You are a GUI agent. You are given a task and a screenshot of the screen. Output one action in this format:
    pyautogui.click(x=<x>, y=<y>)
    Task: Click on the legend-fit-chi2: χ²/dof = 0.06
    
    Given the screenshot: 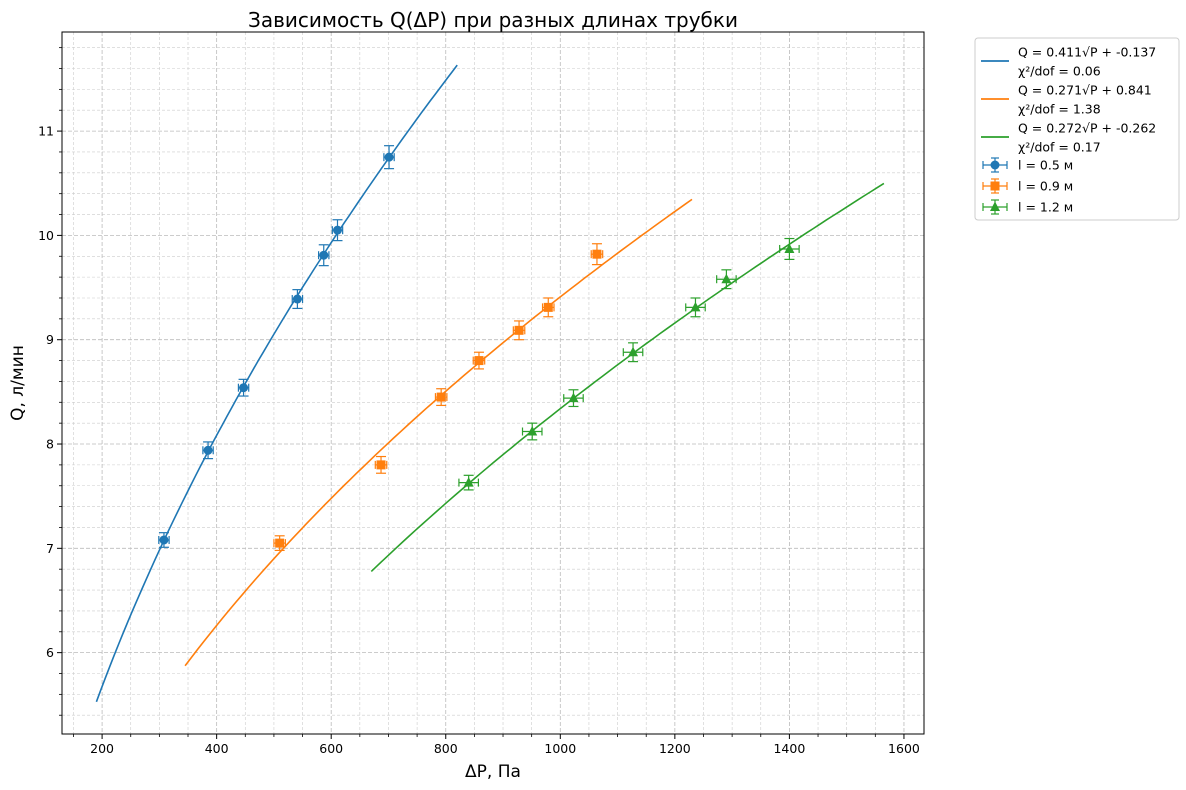 What is the action you would take?
    pyautogui.click(x=1059, y=71)
    